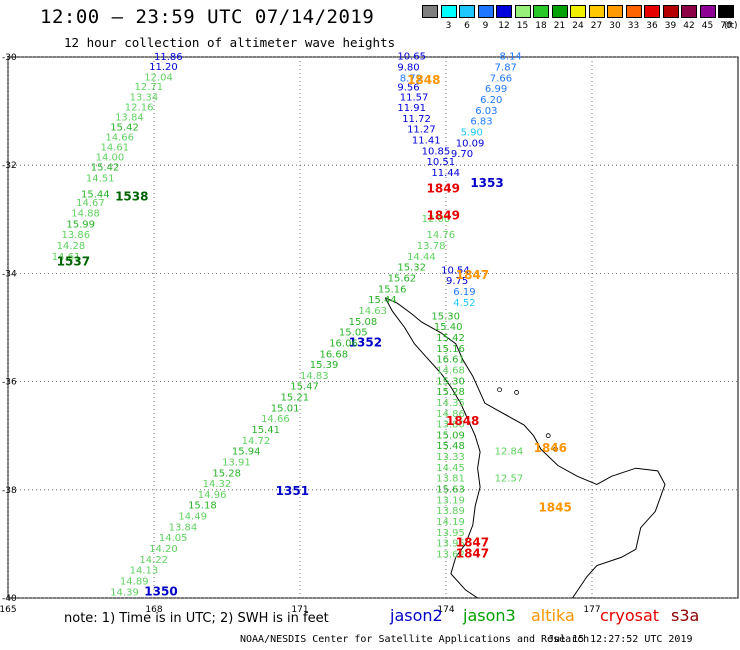 Image resolution: width=740 pixels, height=650 pixels. I want to click on wave-height-point: 16.61, so click(450, 360).